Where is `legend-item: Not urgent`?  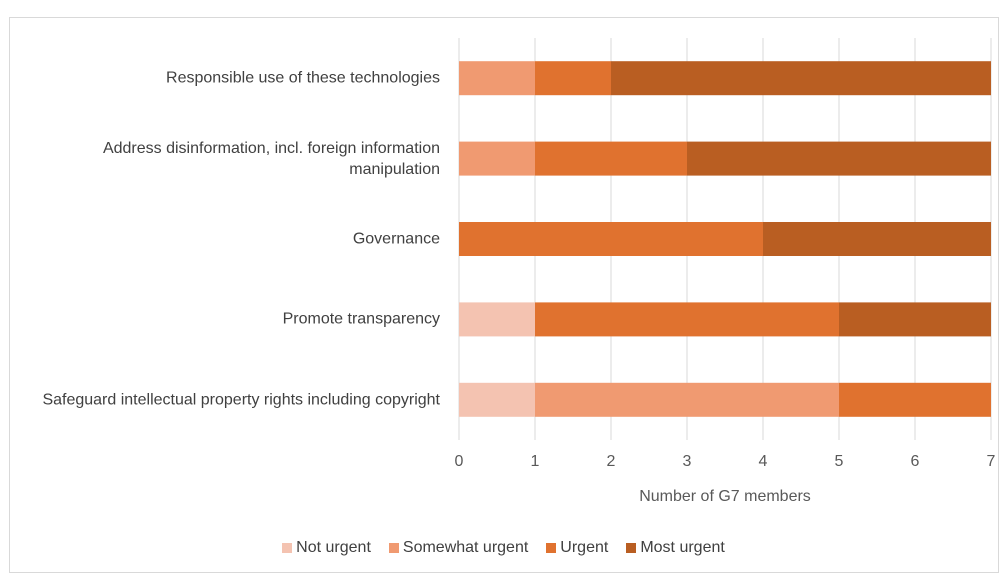 legend-item: Not urgent is located at coordinates (326, 548).